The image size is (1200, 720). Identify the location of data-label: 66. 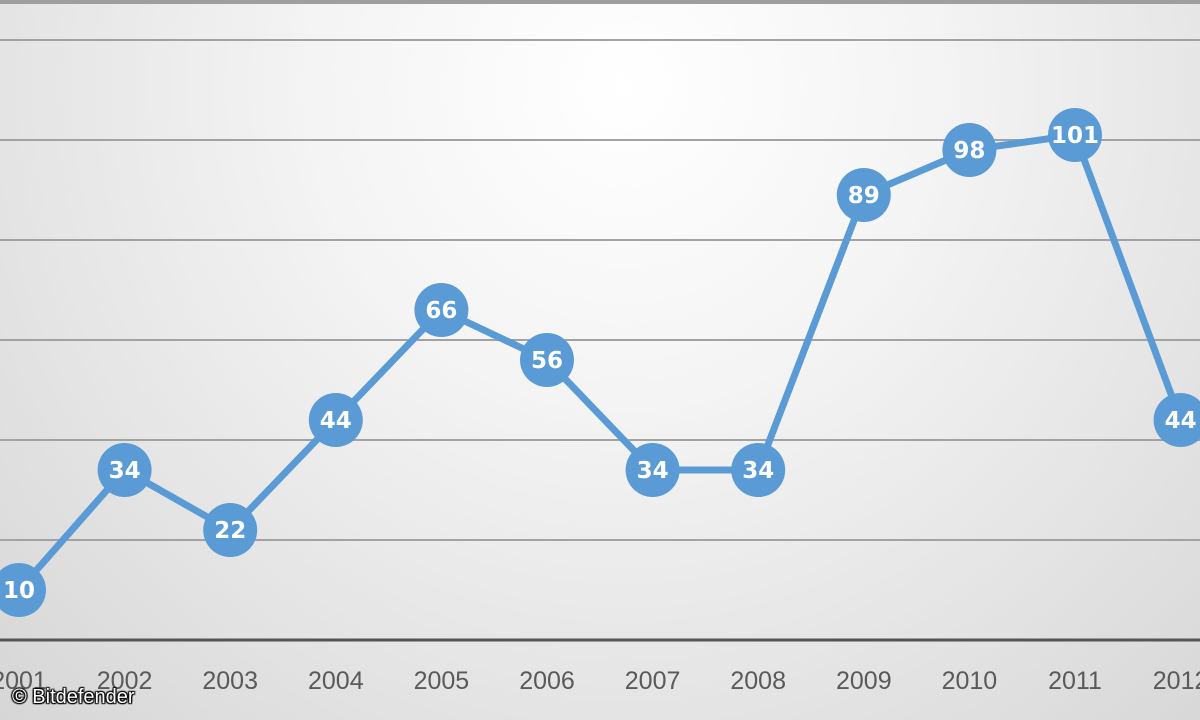
(441, 311).